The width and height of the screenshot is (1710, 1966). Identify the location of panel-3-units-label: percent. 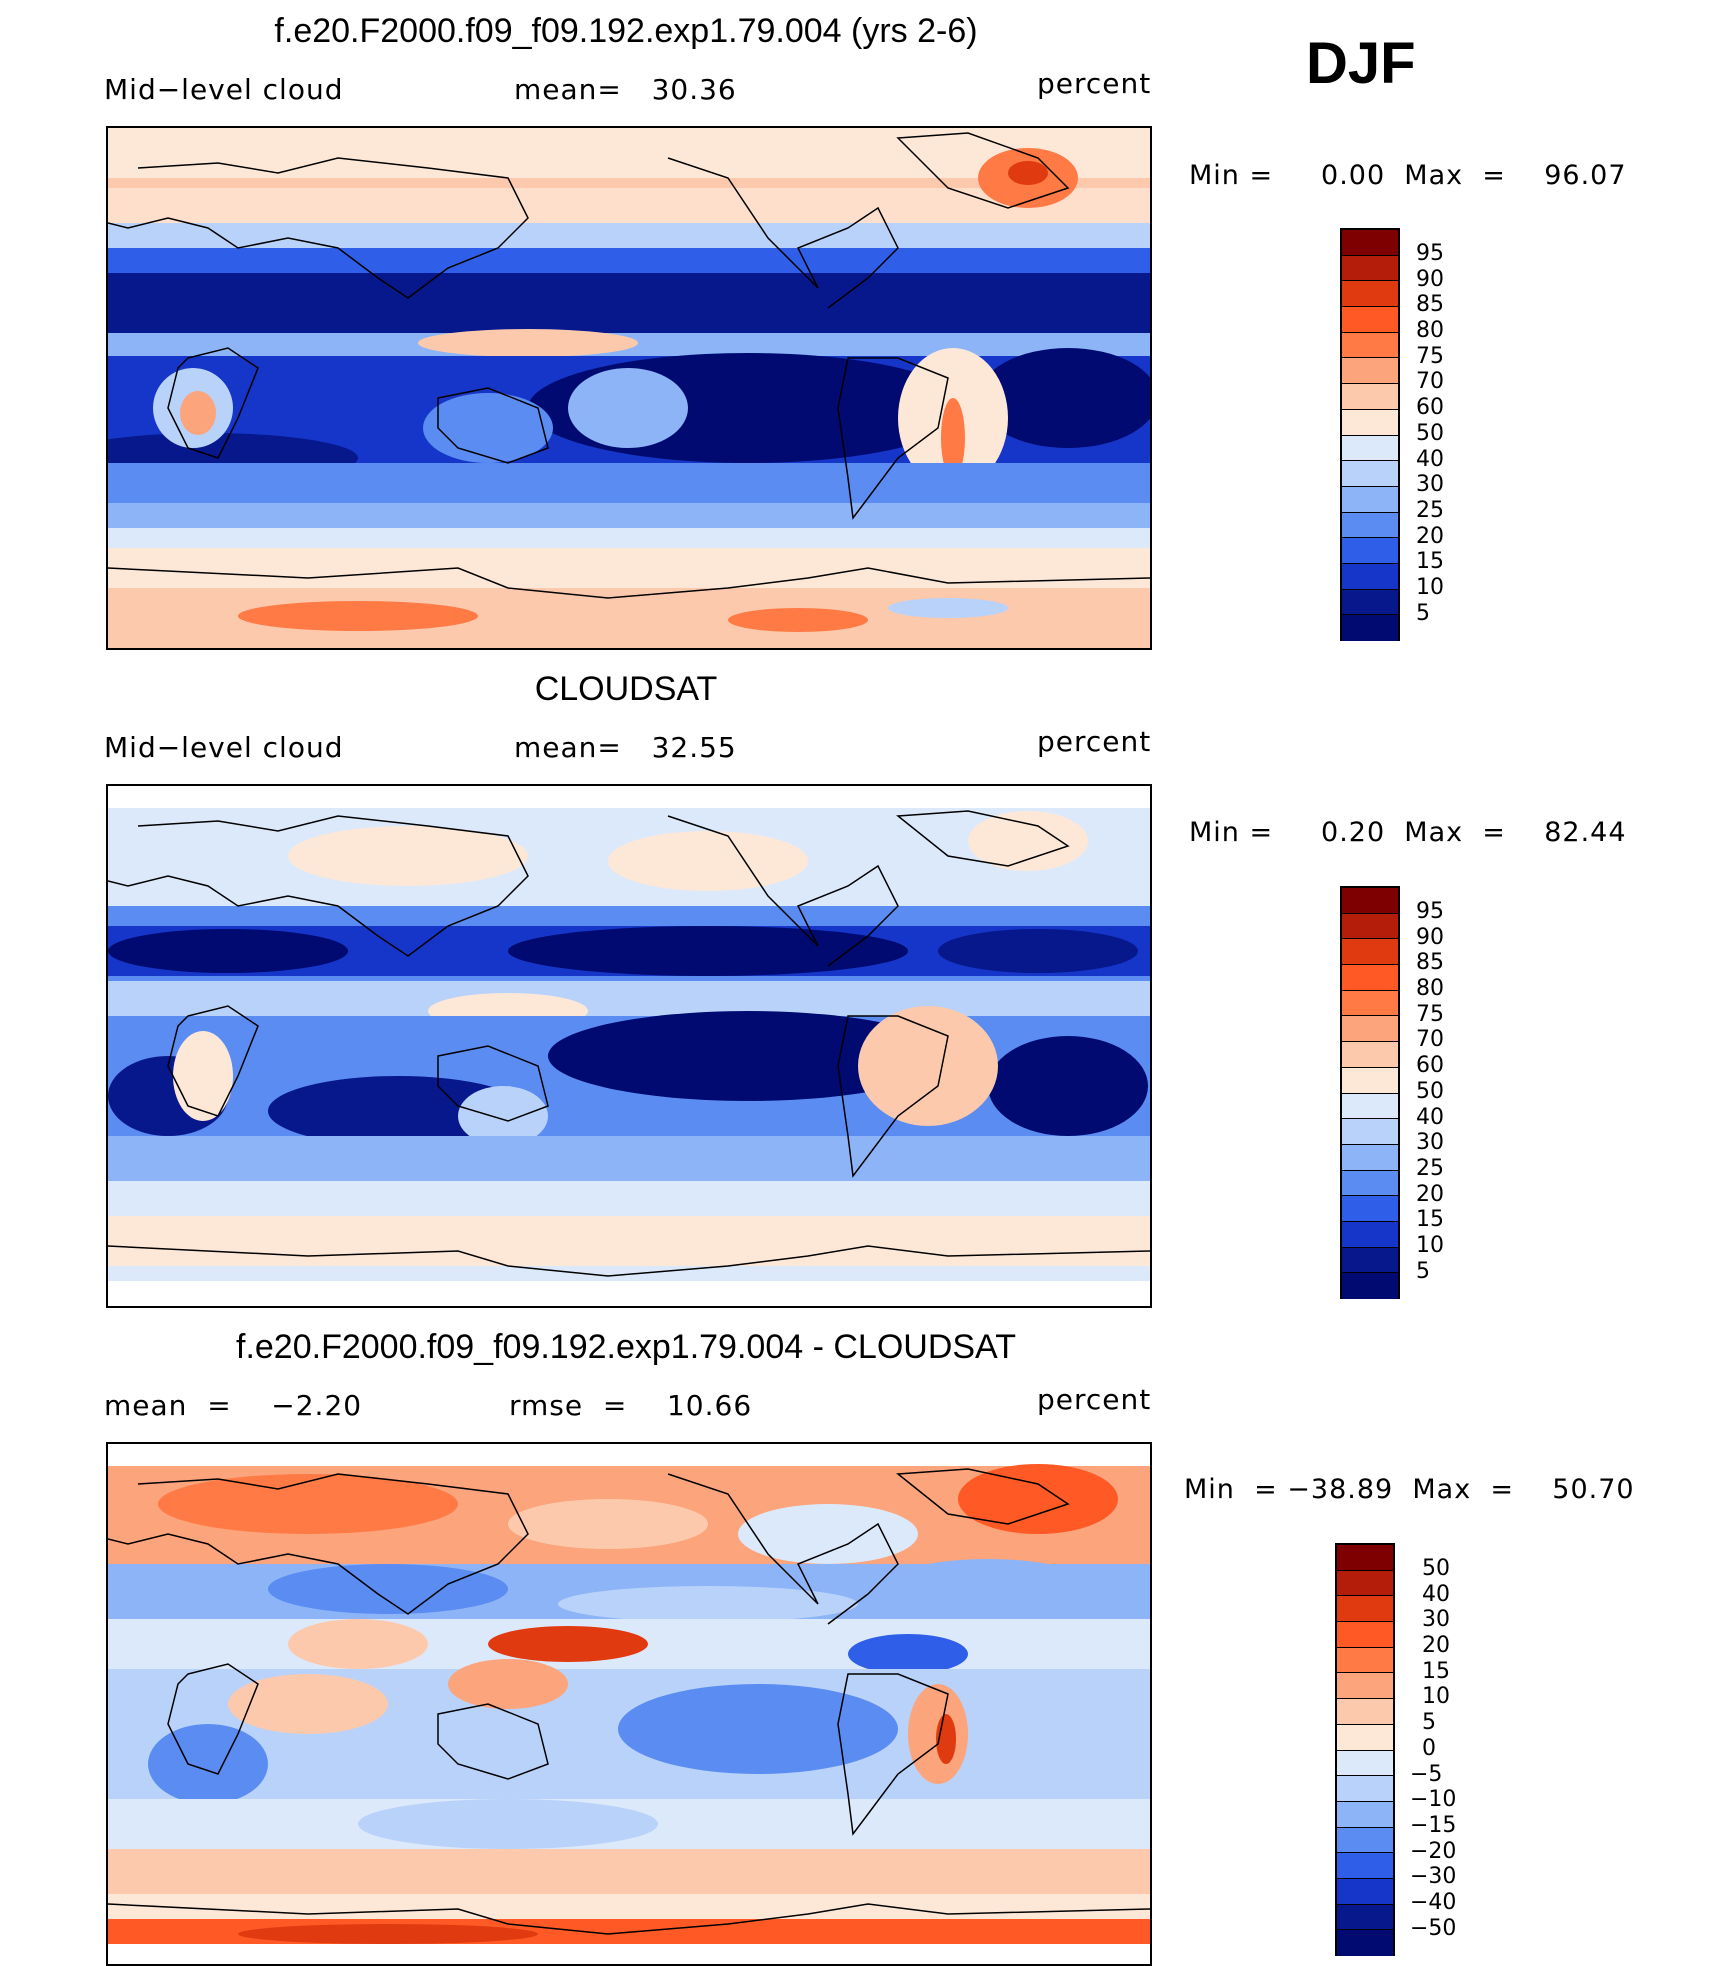
(1094, 1399).